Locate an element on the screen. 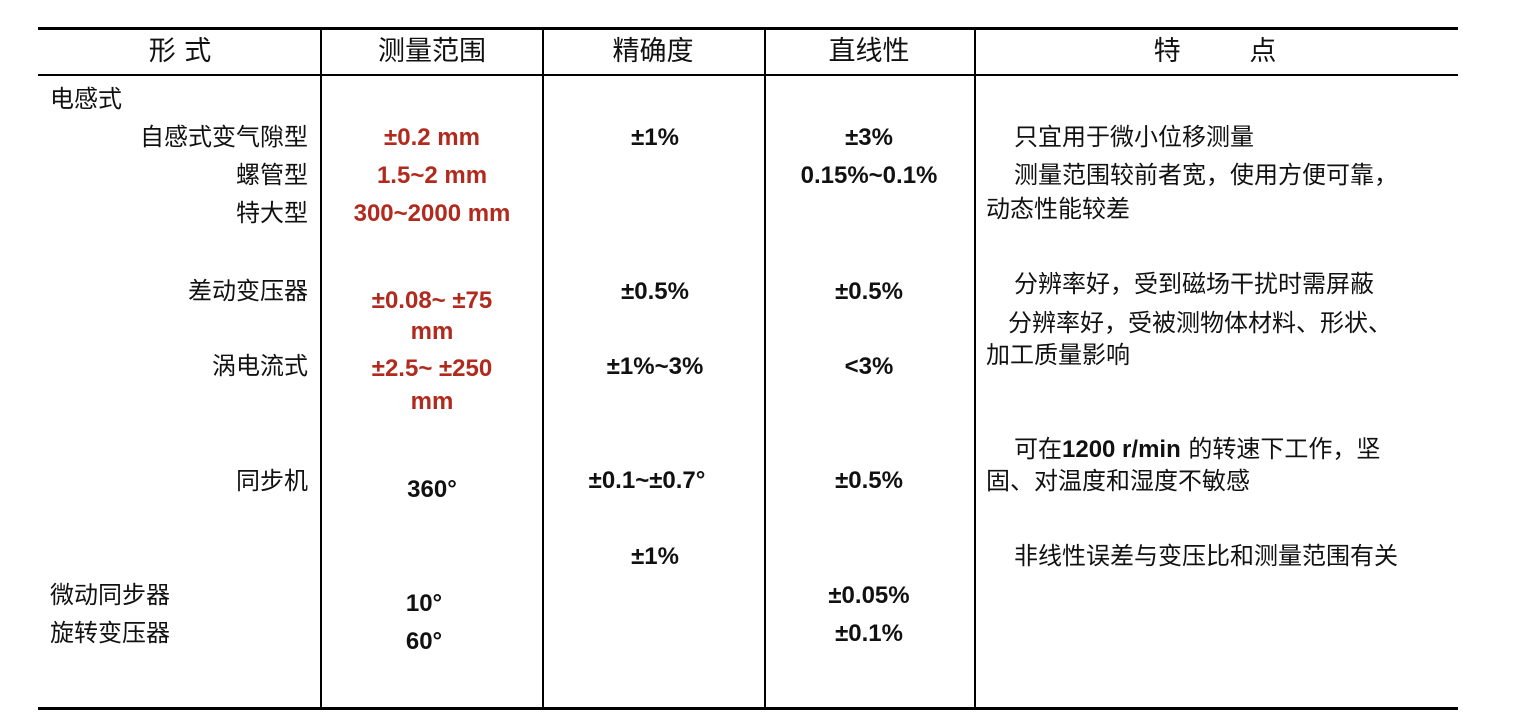  linearity-self-inductive: ±3% is located at coordinates (869, 137).